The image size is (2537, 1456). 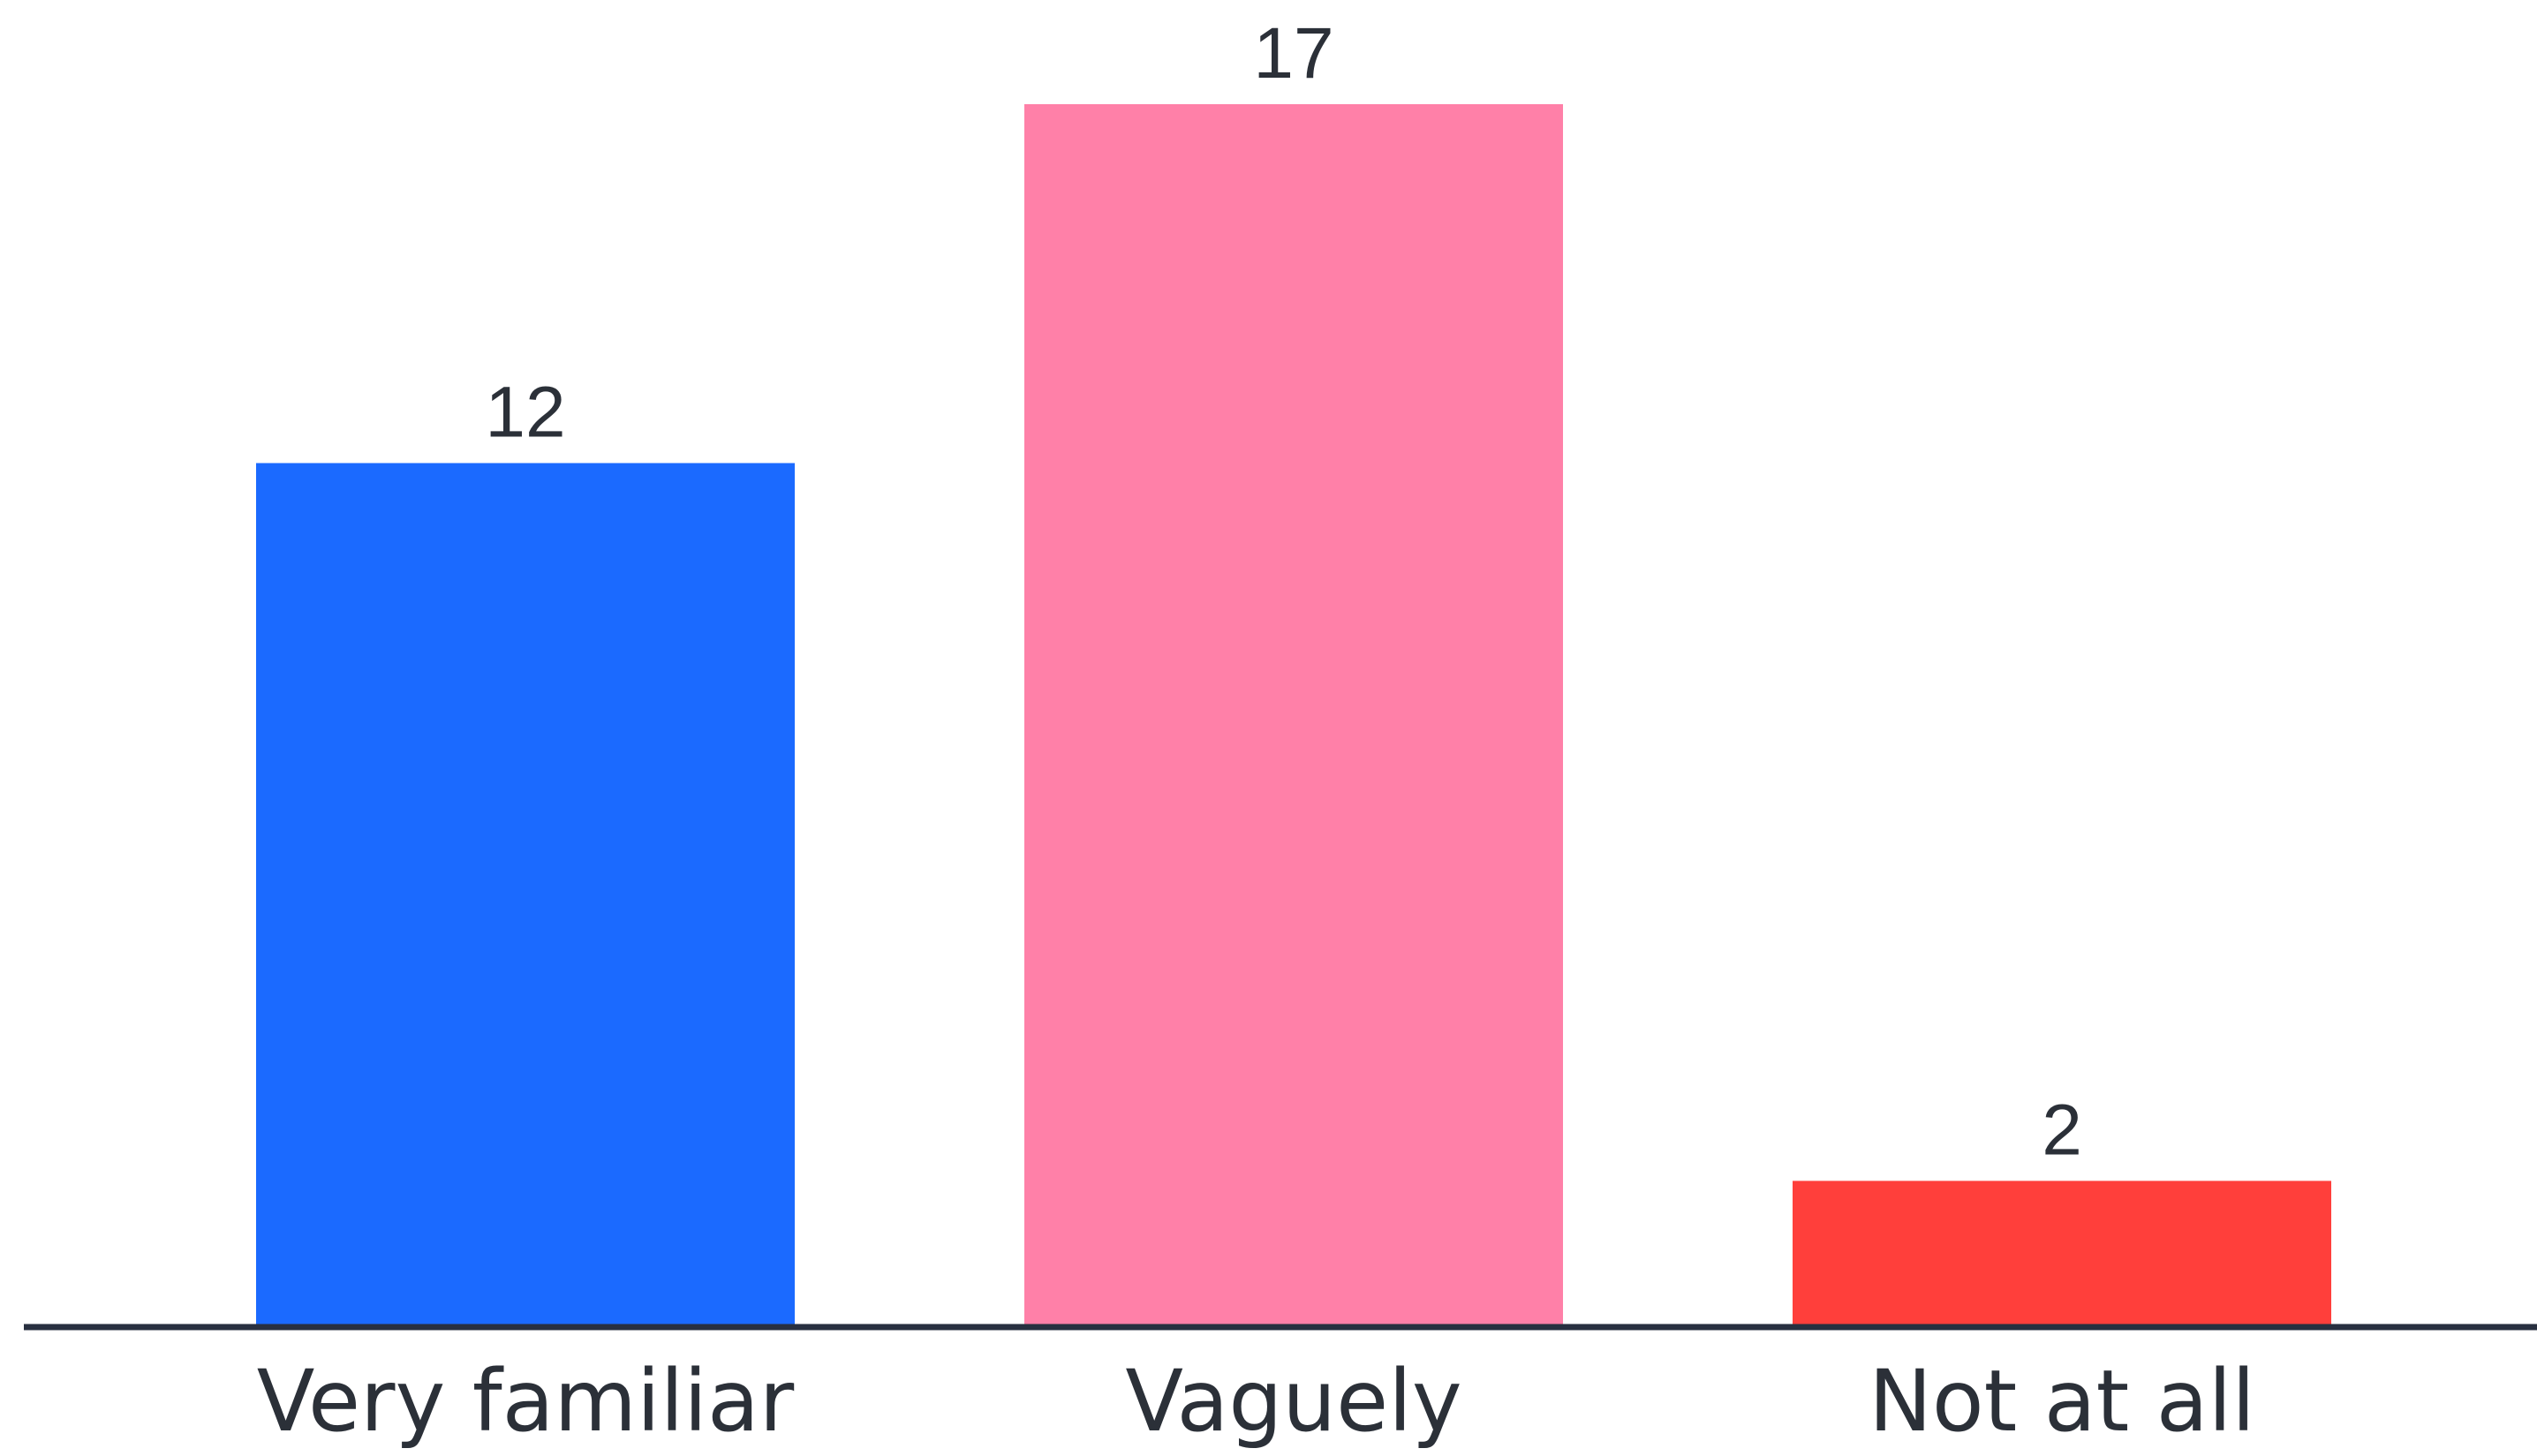 What do you see at coordinates (2062, 1401) in the screenshot?
I see `category-label-not-at-all: Not at all` at bounding box center [2062, 1401].